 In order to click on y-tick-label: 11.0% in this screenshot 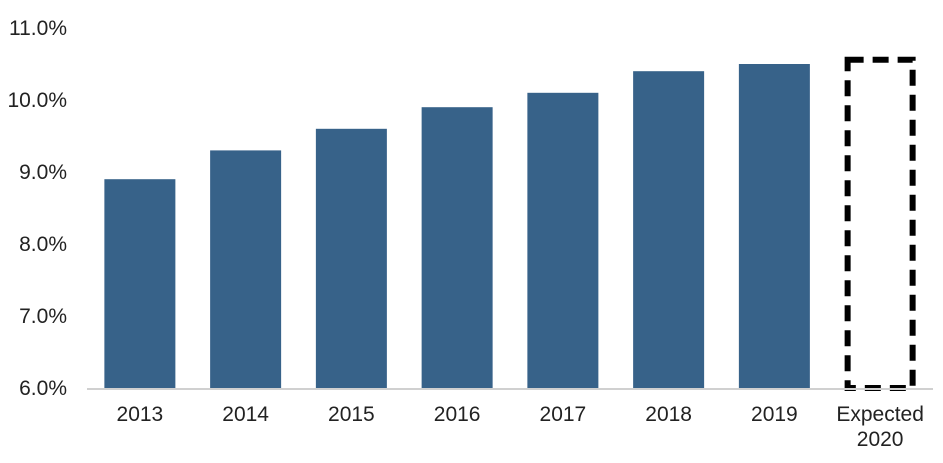, I will do `click(38, 28)`.